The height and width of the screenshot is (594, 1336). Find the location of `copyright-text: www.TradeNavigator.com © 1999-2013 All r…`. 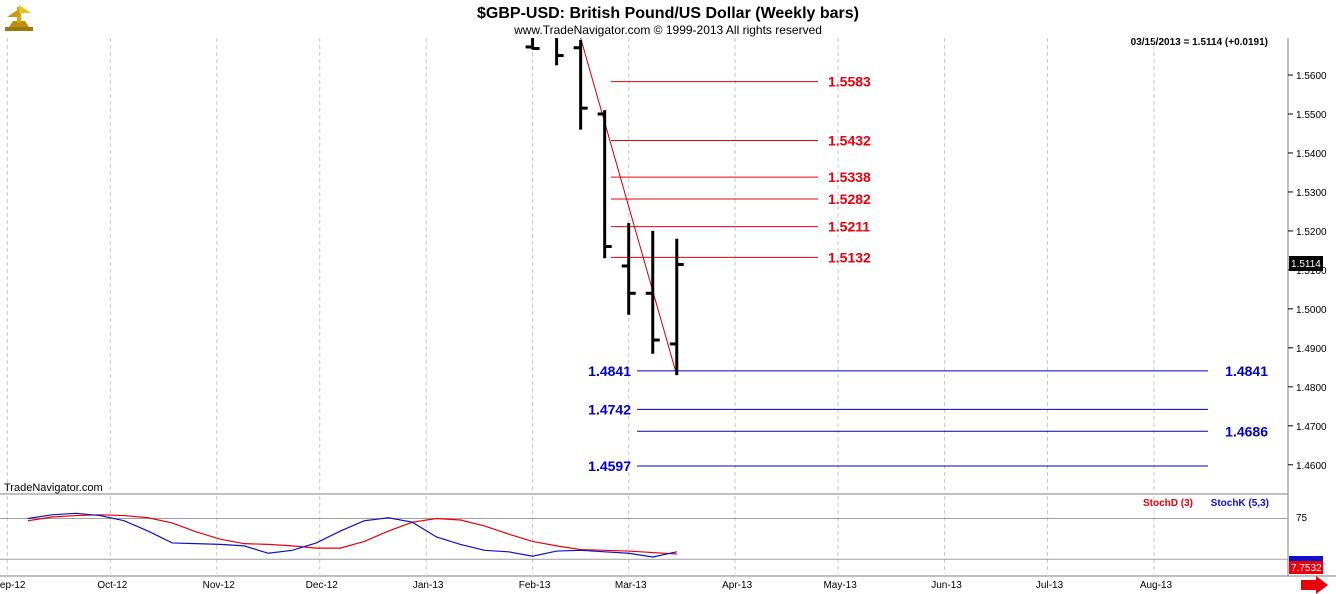

copyright-text: www.TradeNavigator.com © 1999-2013 All r… is located at coordinates (667, 30).